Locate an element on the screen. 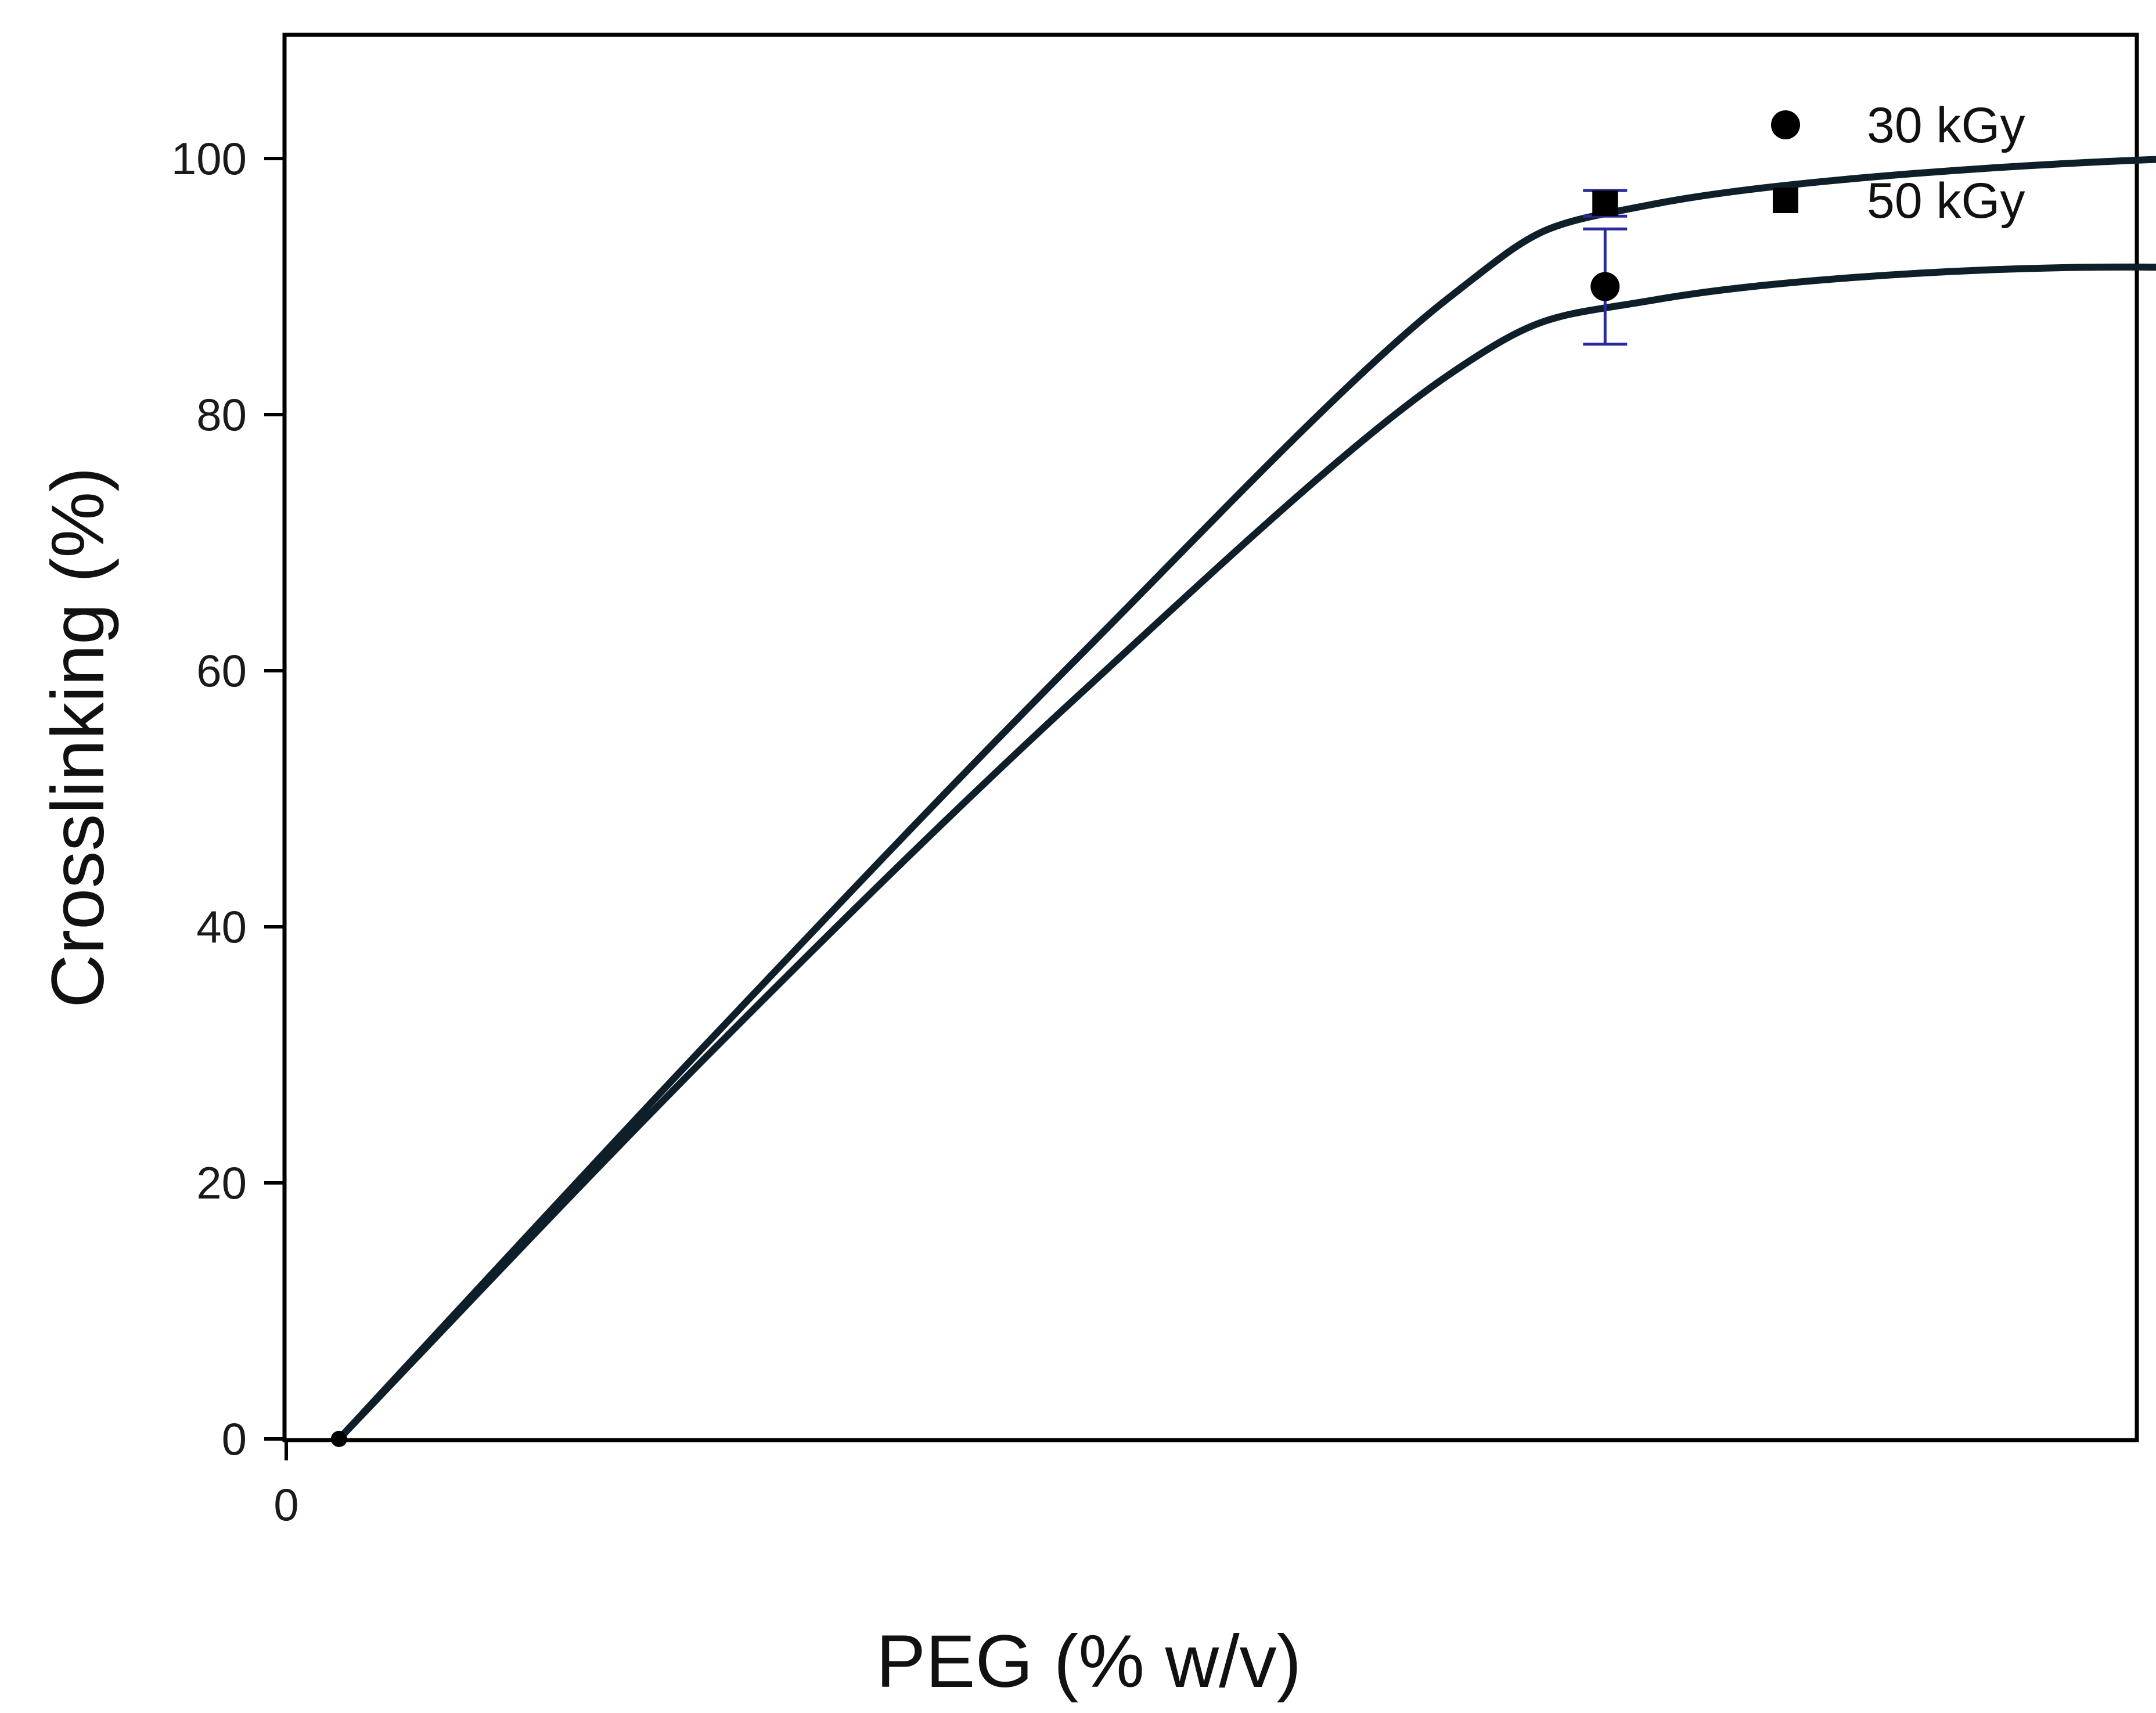 Image resolution: width=2156 pixels, height=1713 pixels. y-tick-label-100: 100 is located at coordinates (209, 158).